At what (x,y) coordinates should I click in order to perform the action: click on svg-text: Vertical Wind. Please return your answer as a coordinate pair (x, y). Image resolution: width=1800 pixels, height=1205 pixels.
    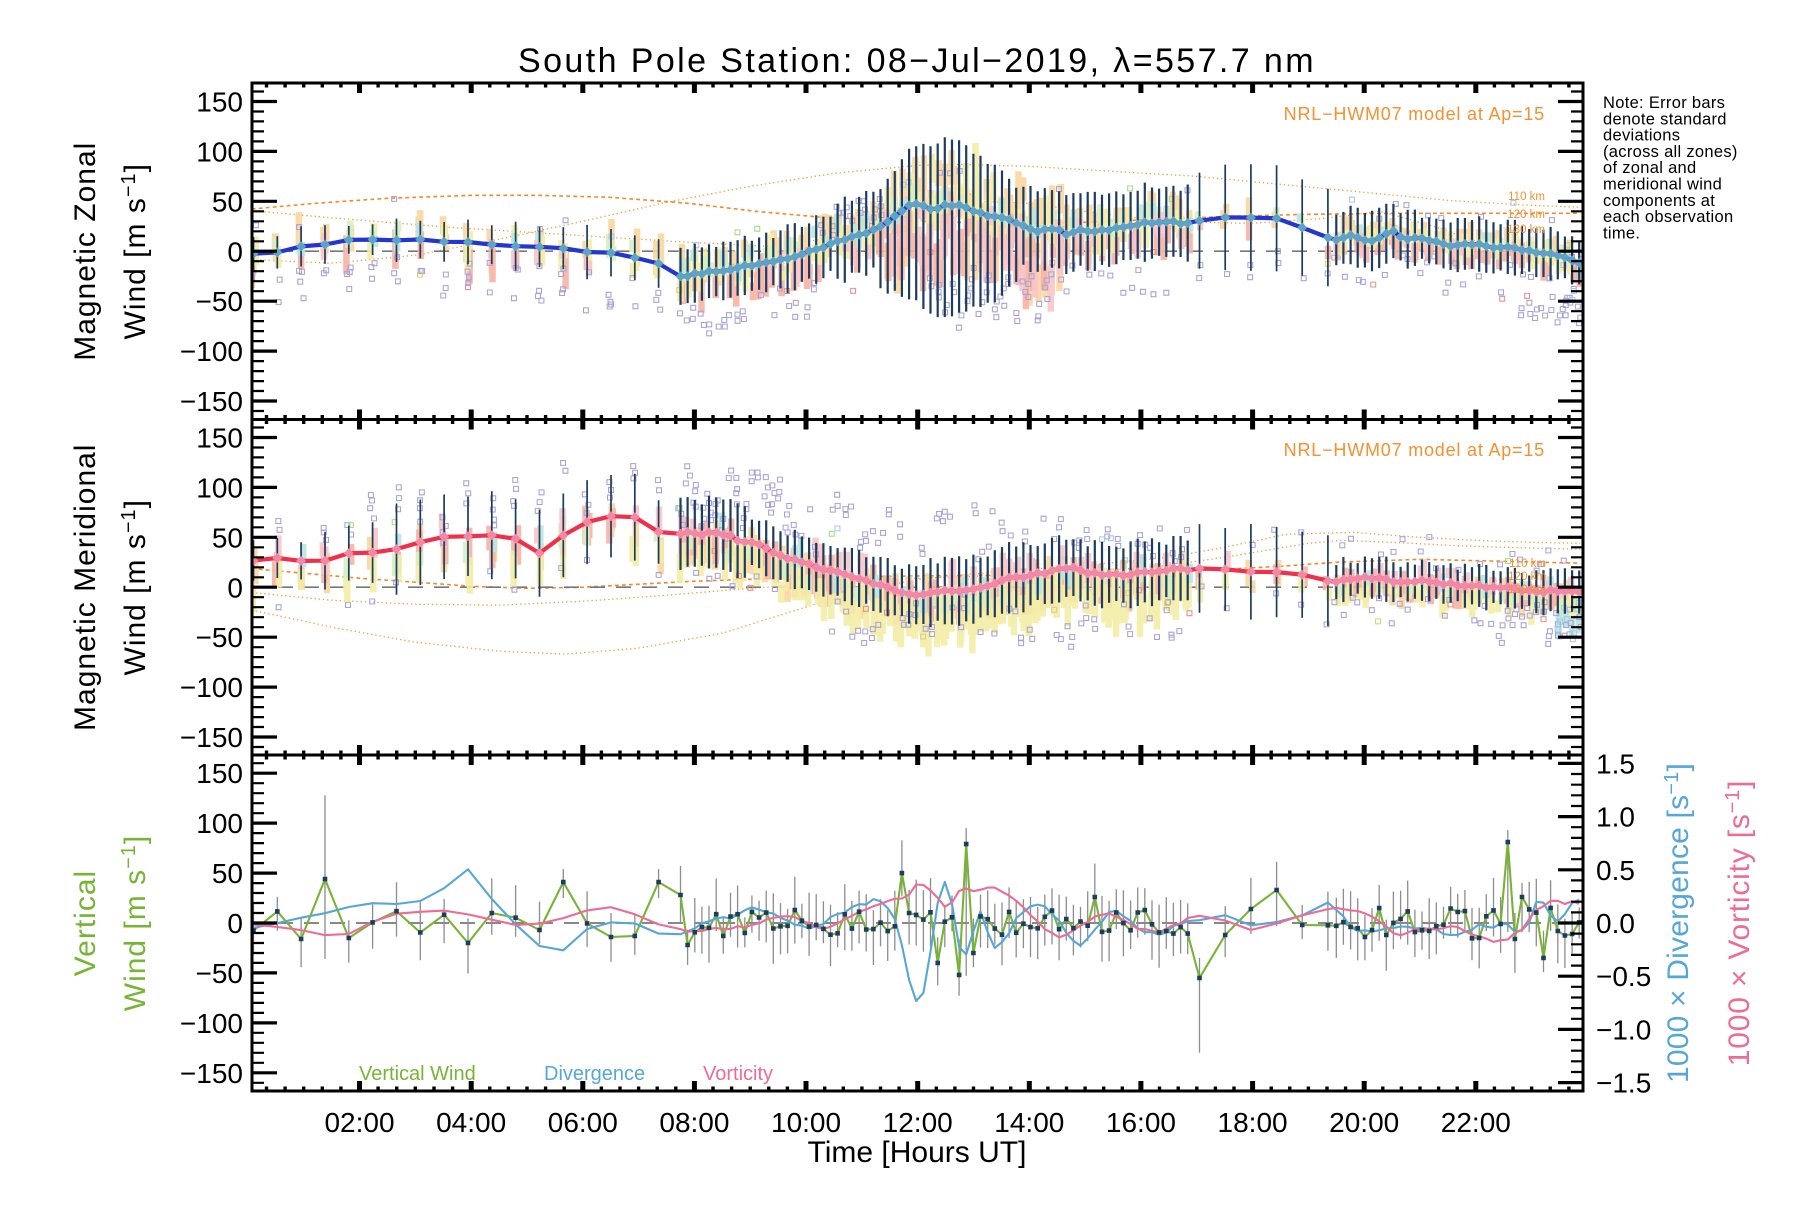
    Looking at the image, I should click on (417, 1074).